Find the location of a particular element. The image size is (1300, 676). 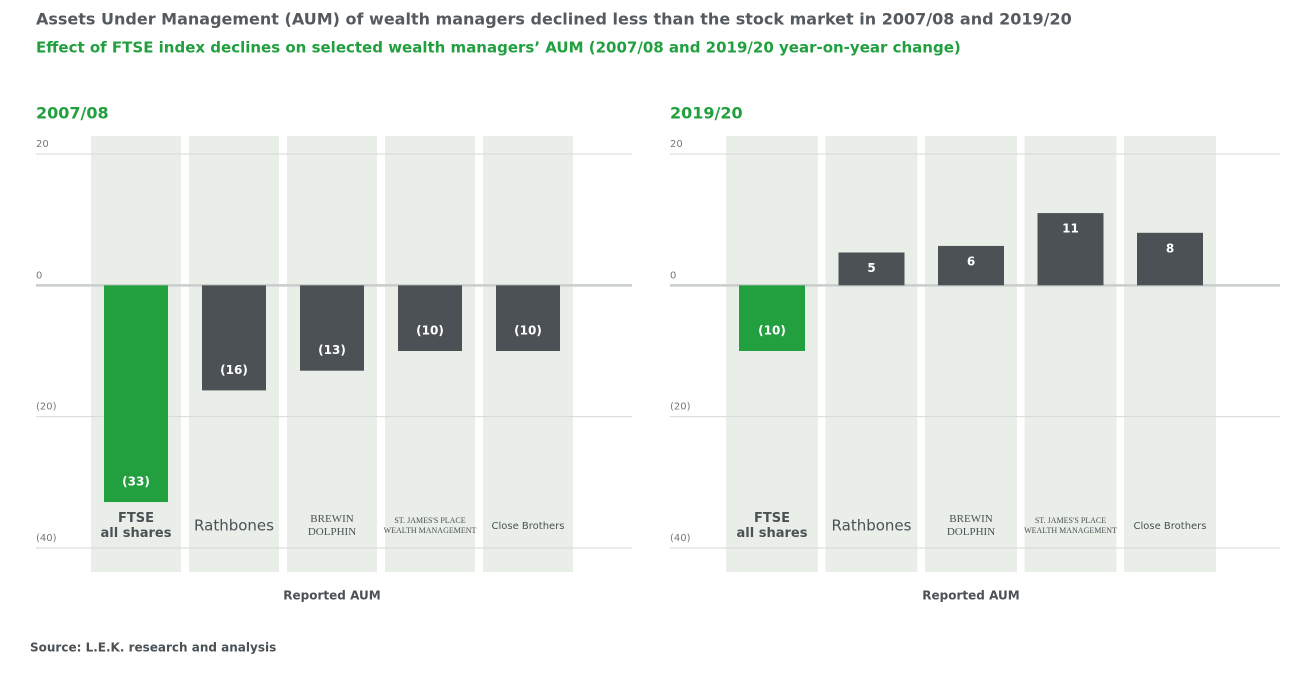

value-label: (13) is located at coordinates (332, 350).